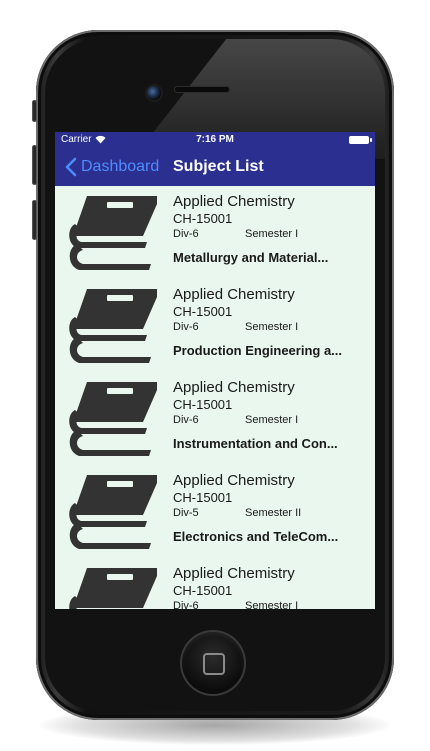 This screenshot has width=430, height=751. What do you see at coordinates (34, 111) in the screenshot?
I see `mute-switch` at bounding box center [34, 111].